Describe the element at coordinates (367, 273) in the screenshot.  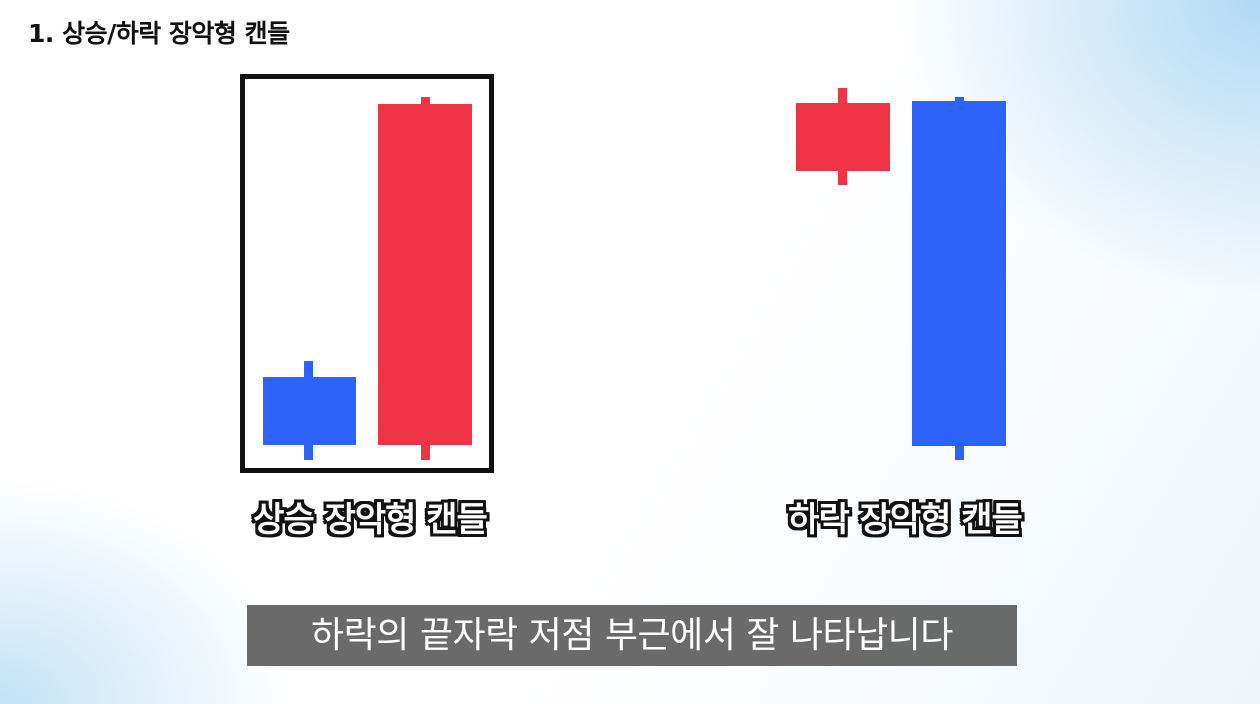
I see `highlight-frame` at that location.